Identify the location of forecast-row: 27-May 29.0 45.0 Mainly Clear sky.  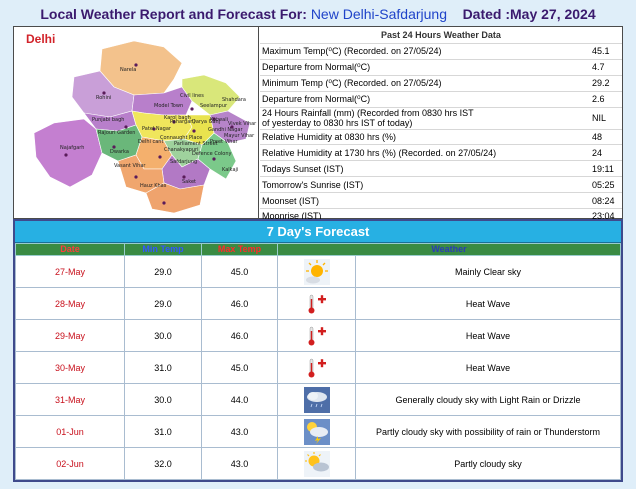
(318, 271).